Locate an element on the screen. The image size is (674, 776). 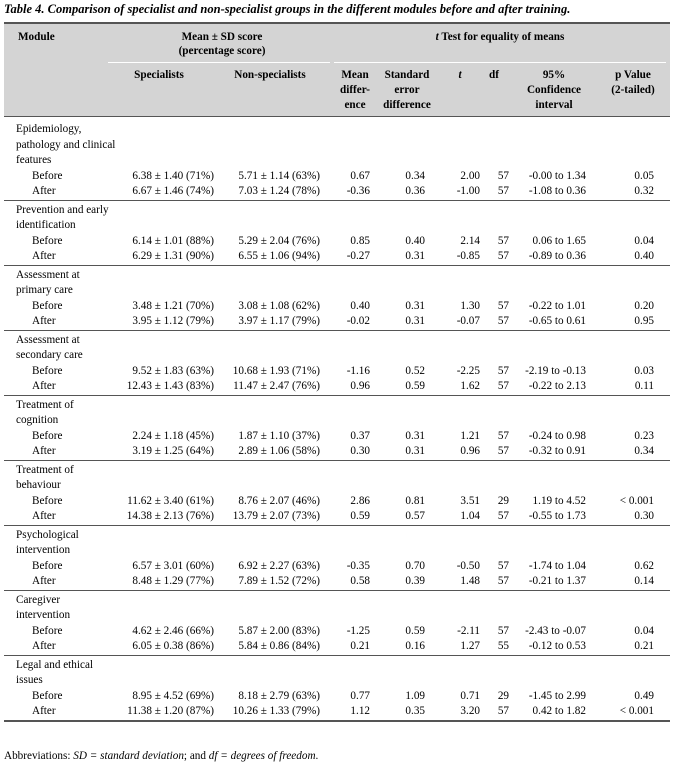
confidence-interval-cell: -0.24 to 0.98 is located at coordinates (557, 435).